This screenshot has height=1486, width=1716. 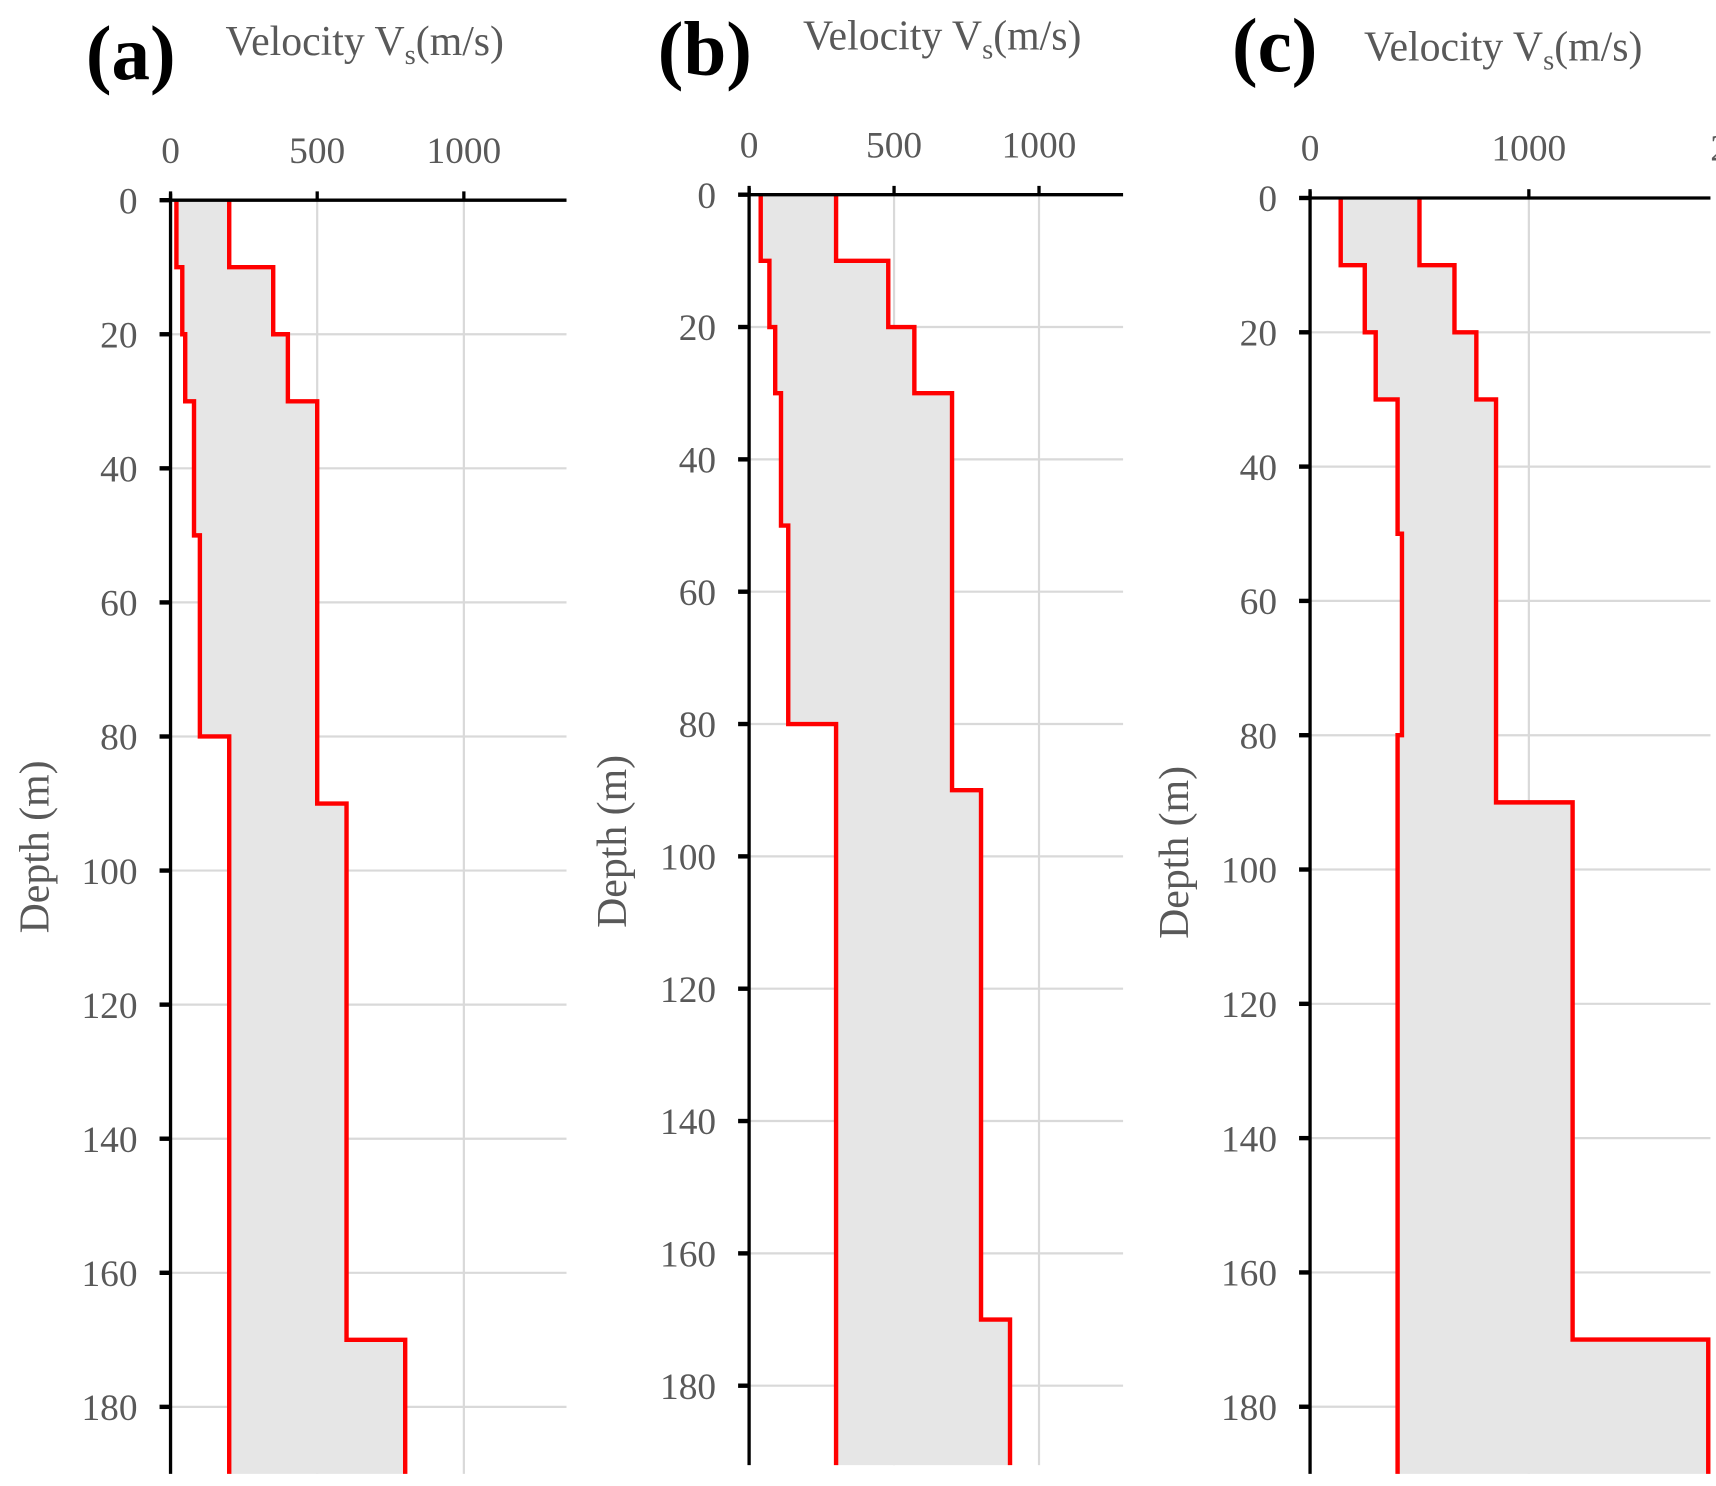 I want to click on panel-label: (a), so click(x=131, y=53).